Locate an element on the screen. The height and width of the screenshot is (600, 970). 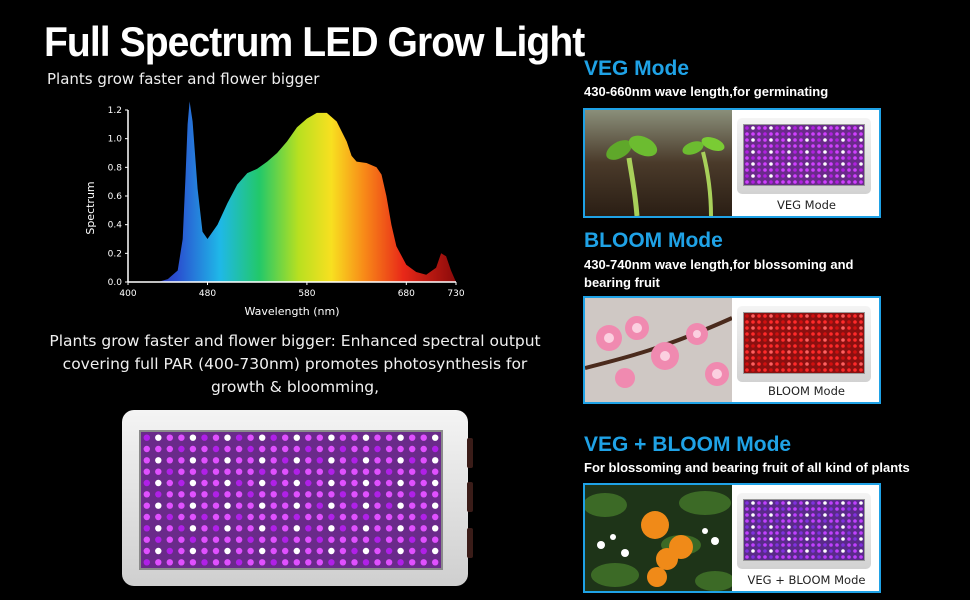
x-tick-label: 580 is located at coordinates (306, 294).